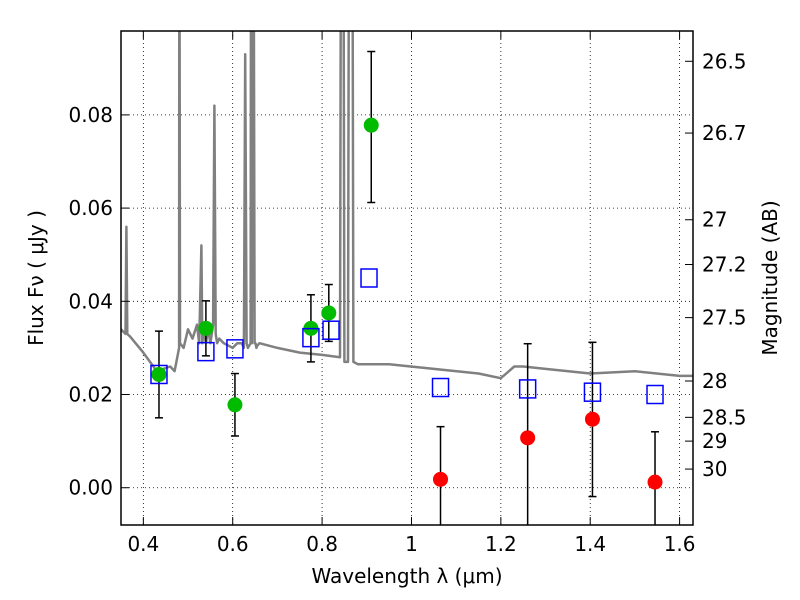 The width and height of the screenshot is (800, 600). I want to click on right-tick-label: 26.5, so click(724, 61).